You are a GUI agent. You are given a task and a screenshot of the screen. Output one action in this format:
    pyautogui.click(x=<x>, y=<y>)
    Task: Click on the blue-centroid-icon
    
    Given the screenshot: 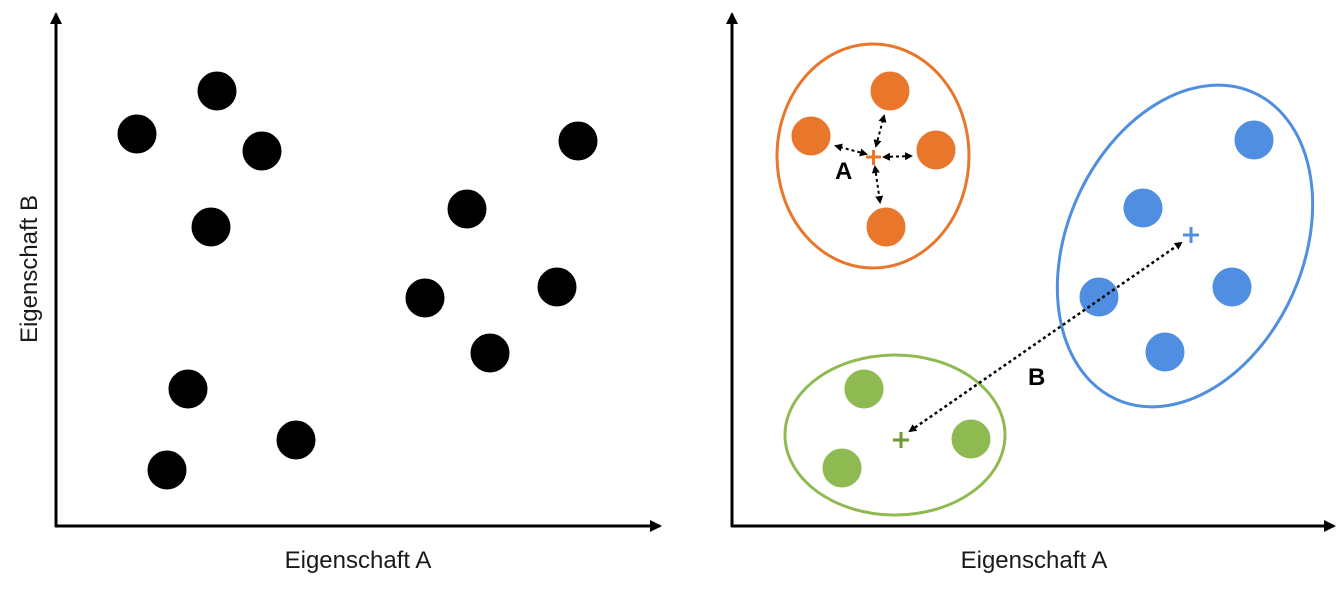 What is the action you would take?
    pyautogui.click(x=1191, y=235)
    